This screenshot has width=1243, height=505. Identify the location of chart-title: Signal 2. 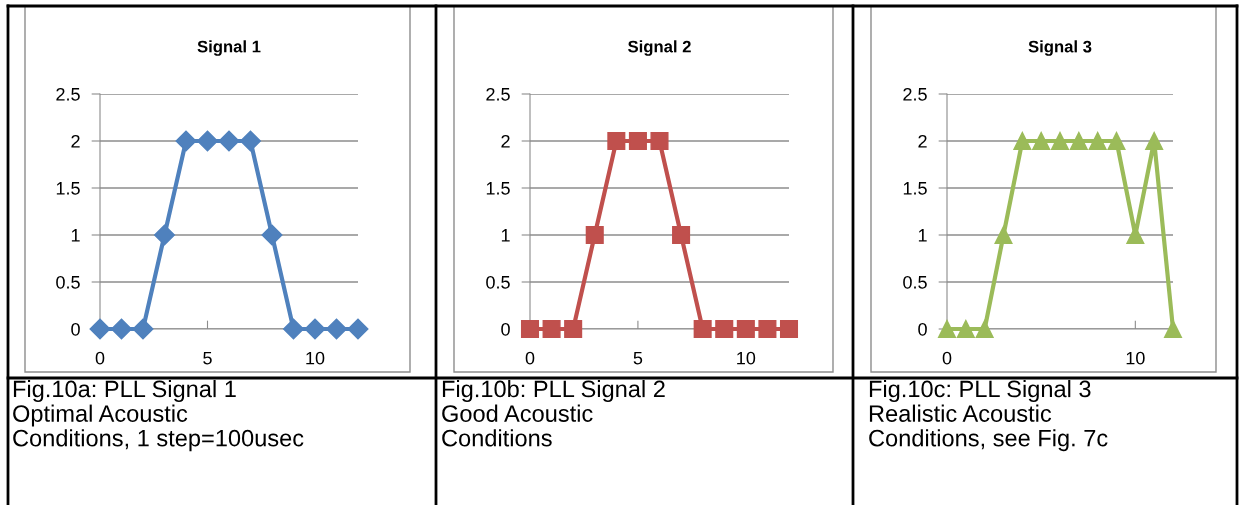
(659, 48).